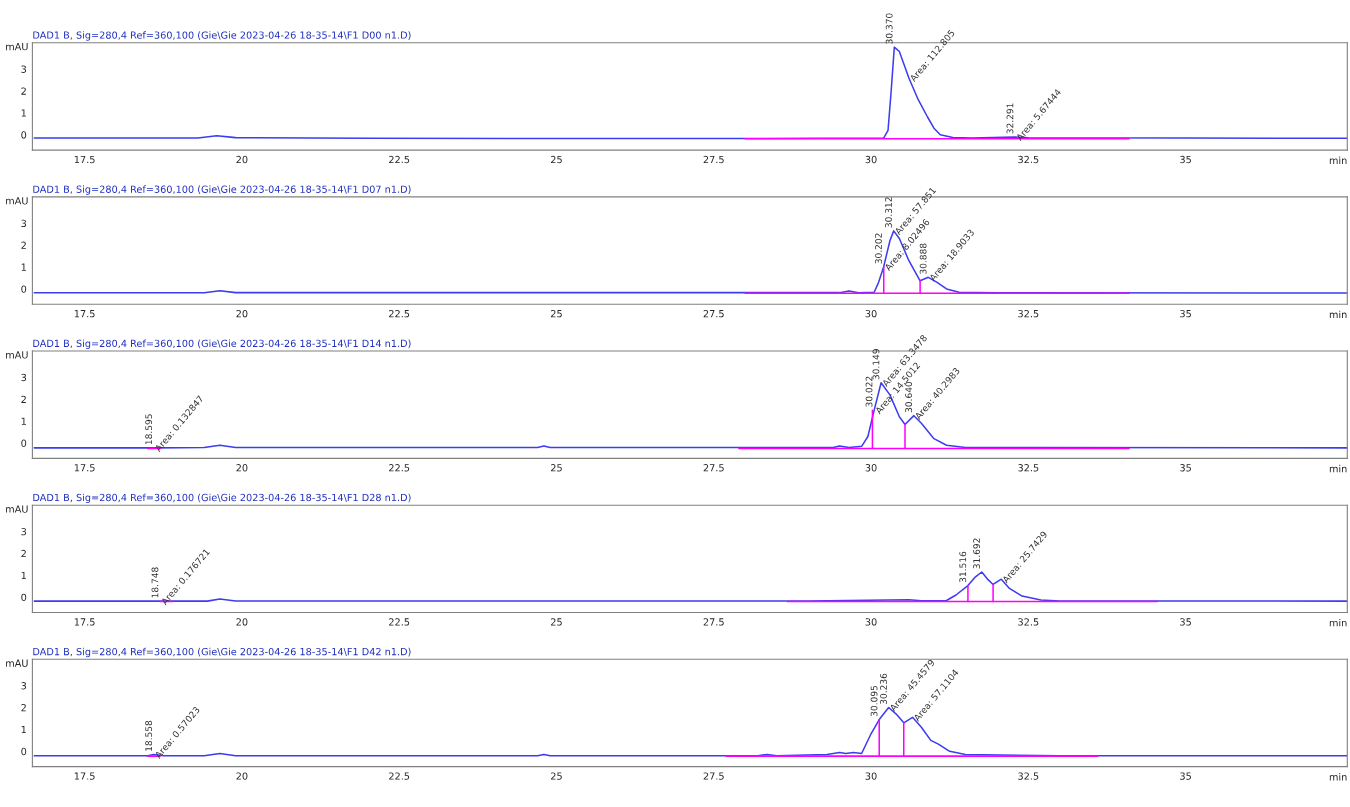 This screenshot has height=807, width=1350. What do you see at coordinates (1010, 118) in the screenshot?
I see `annotation: 32.291` at bounding box center [1010, 118].